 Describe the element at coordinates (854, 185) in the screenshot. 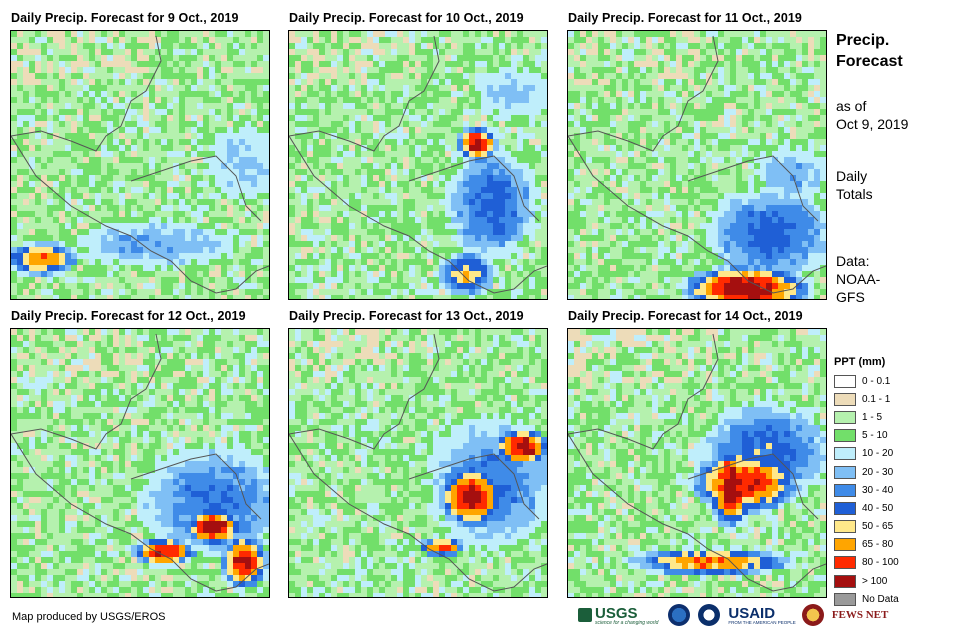

I see `totals-note: Daily Totals` at that location.